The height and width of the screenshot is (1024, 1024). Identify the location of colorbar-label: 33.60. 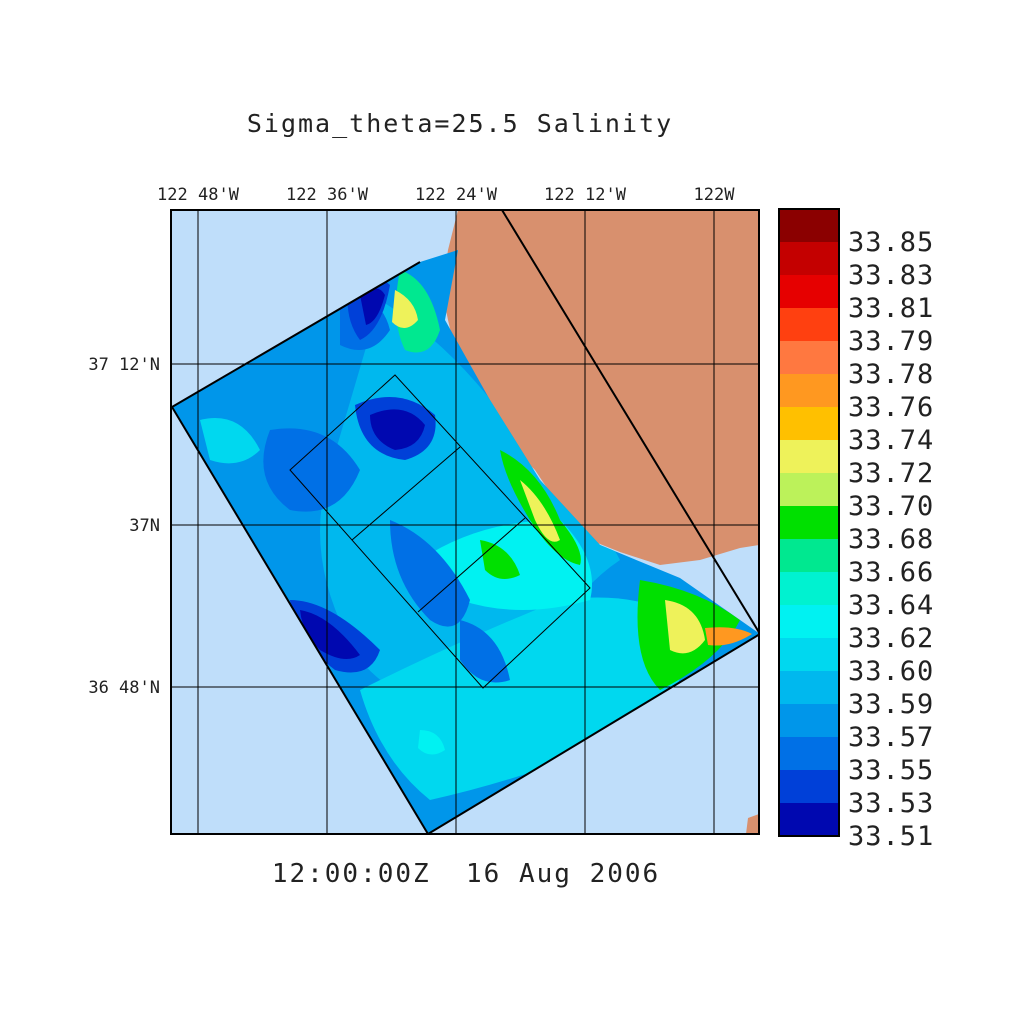
(891, 671).